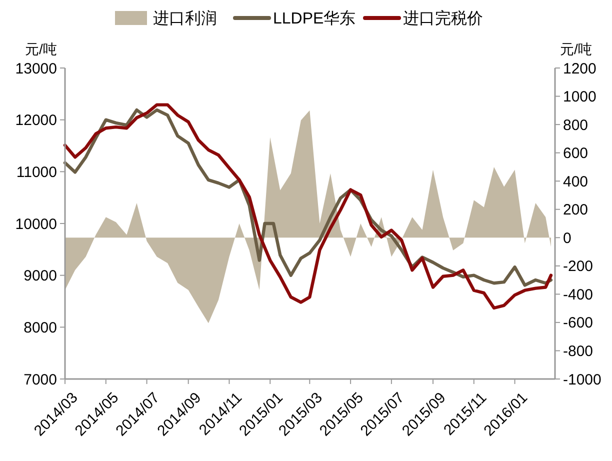 This screenshot has height=461, width=612. I want to click on legend-label: 进口利润, so click(185, 19).